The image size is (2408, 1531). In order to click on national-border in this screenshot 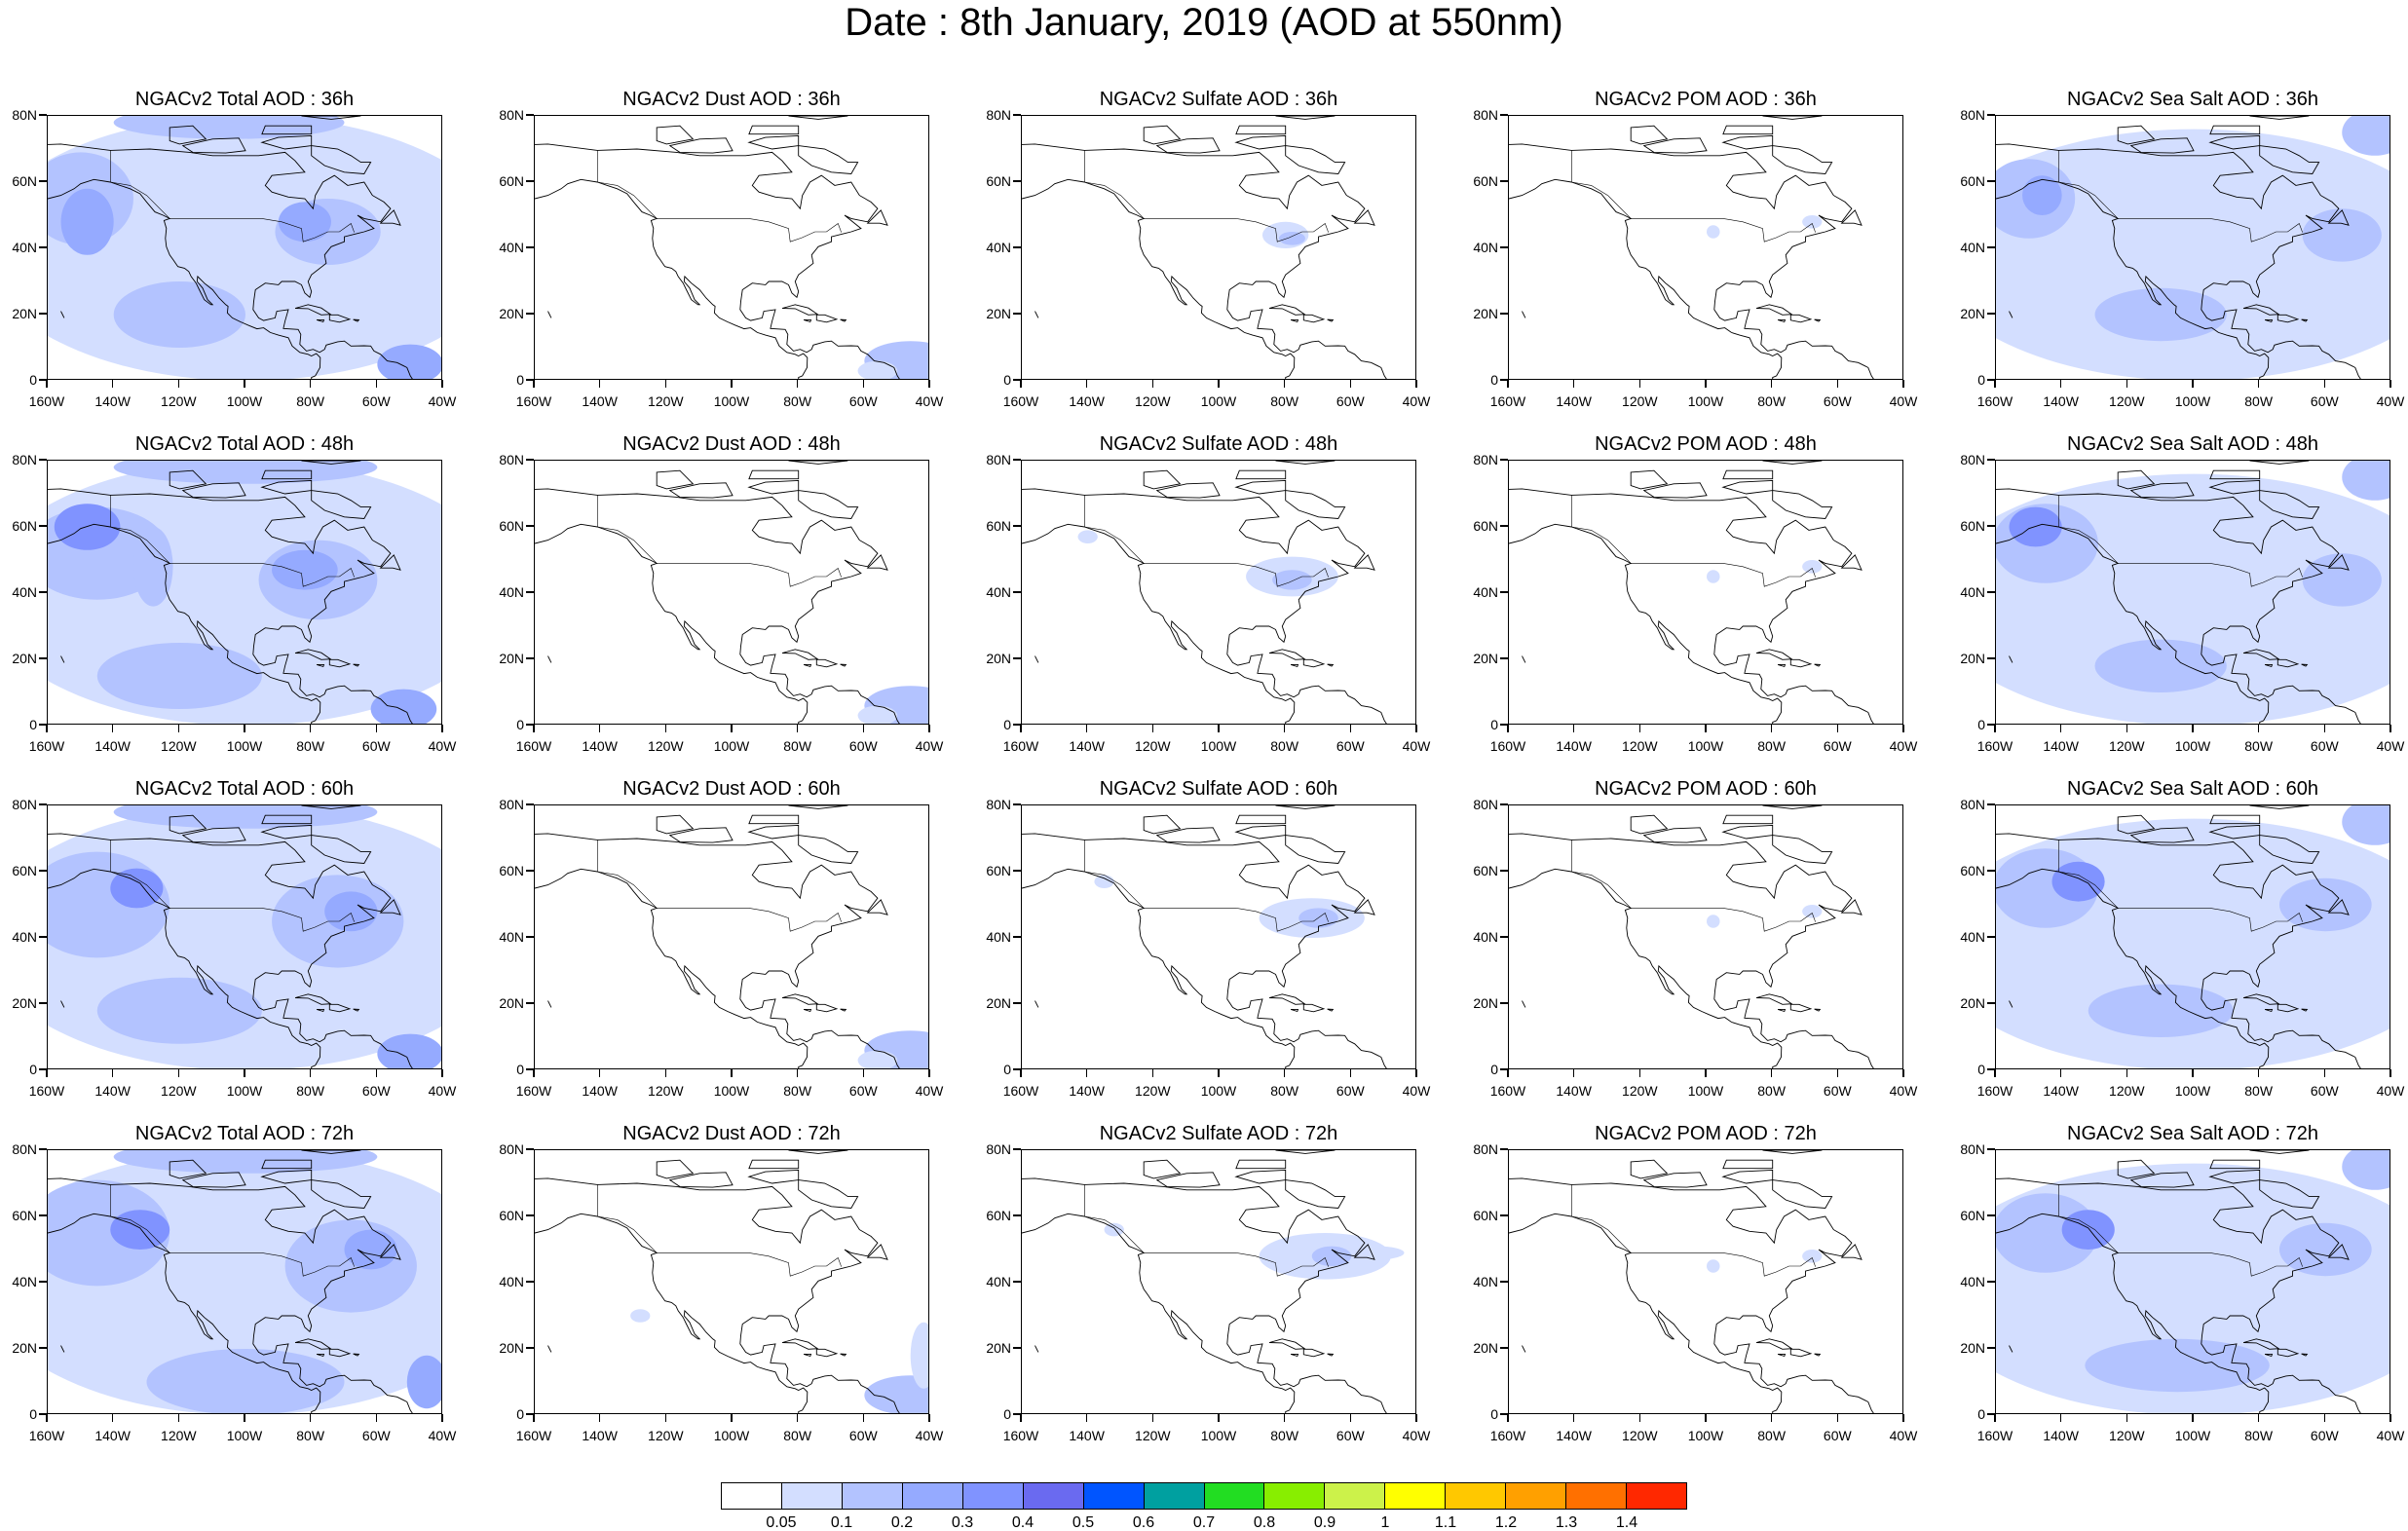, I will do `click(1693, 541)`.